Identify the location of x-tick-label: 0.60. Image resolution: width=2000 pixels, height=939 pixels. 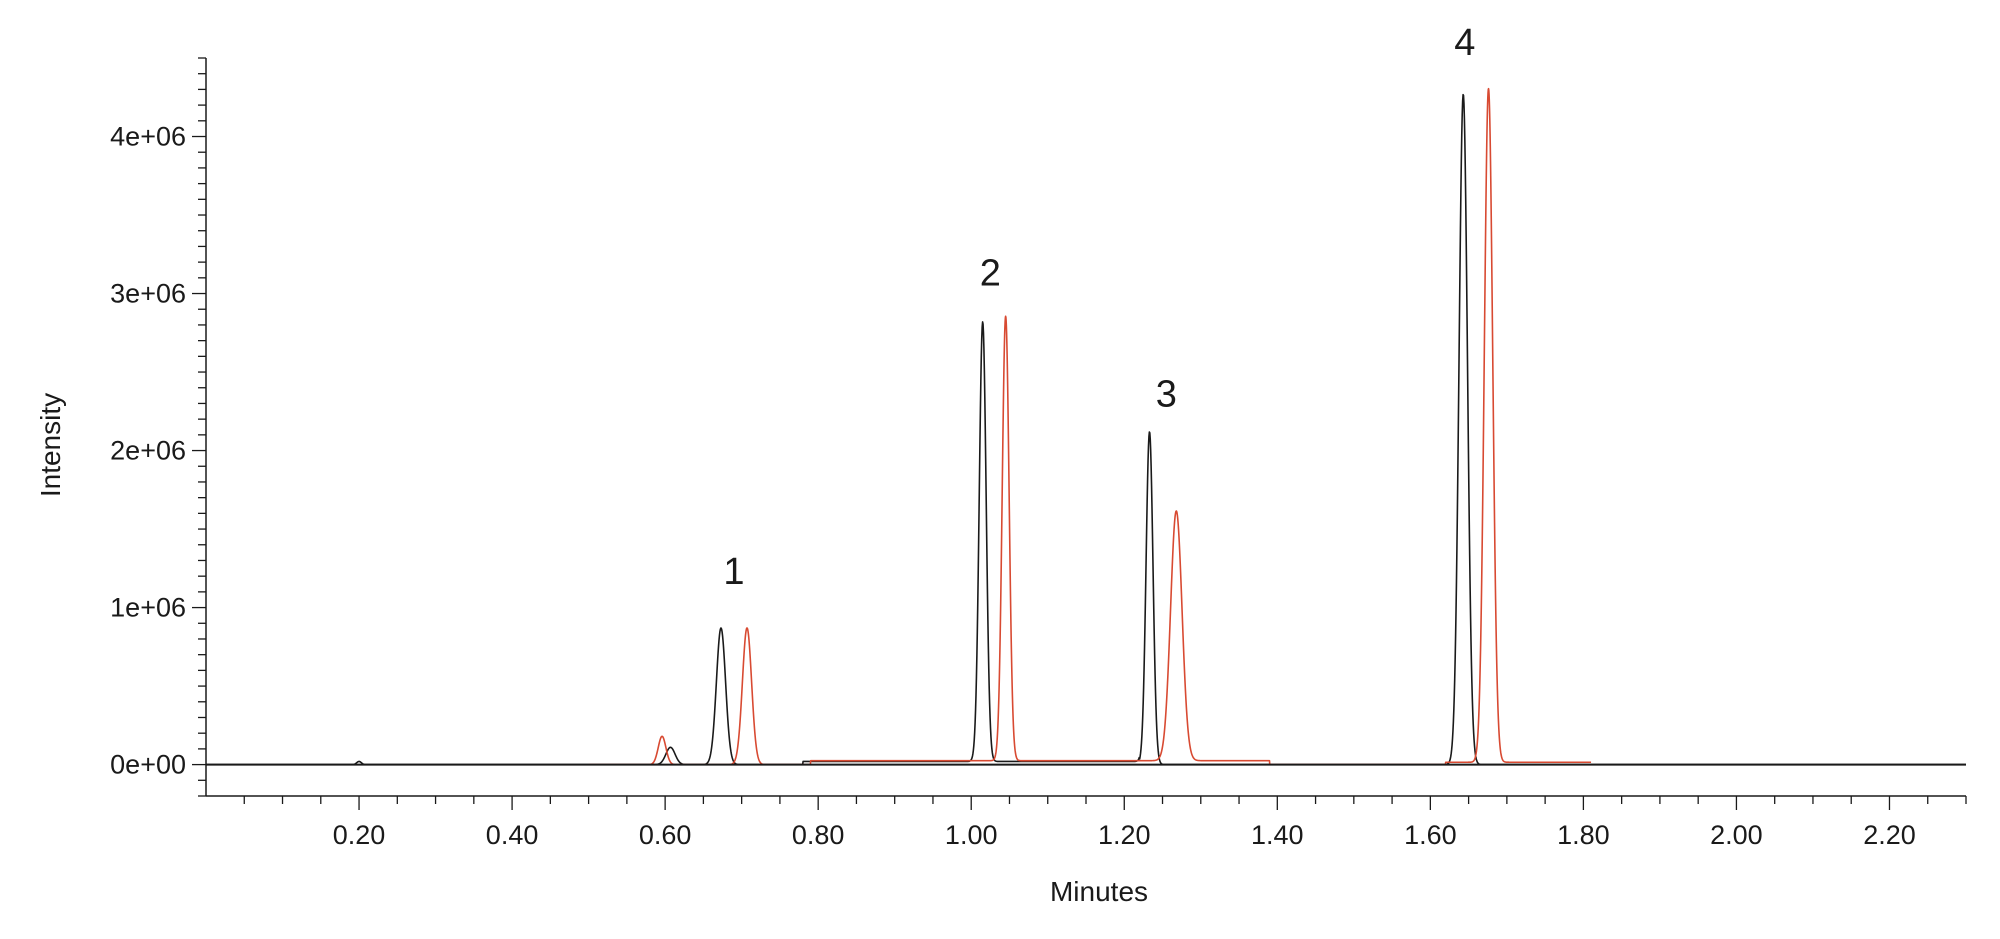
(665, 835).